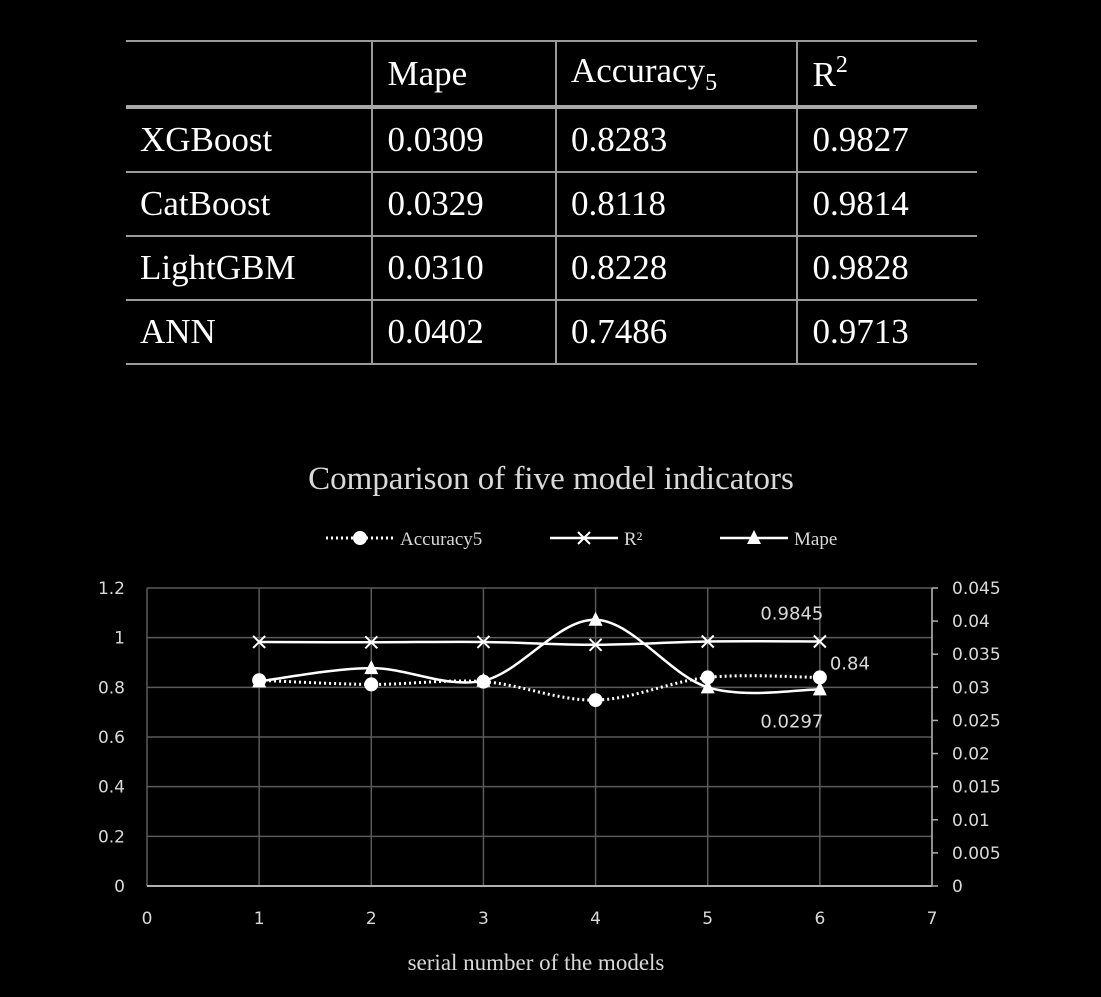 This screenshot has width=1101, height=997. I want to click on x-tick-label: 5, so click(707, 919).